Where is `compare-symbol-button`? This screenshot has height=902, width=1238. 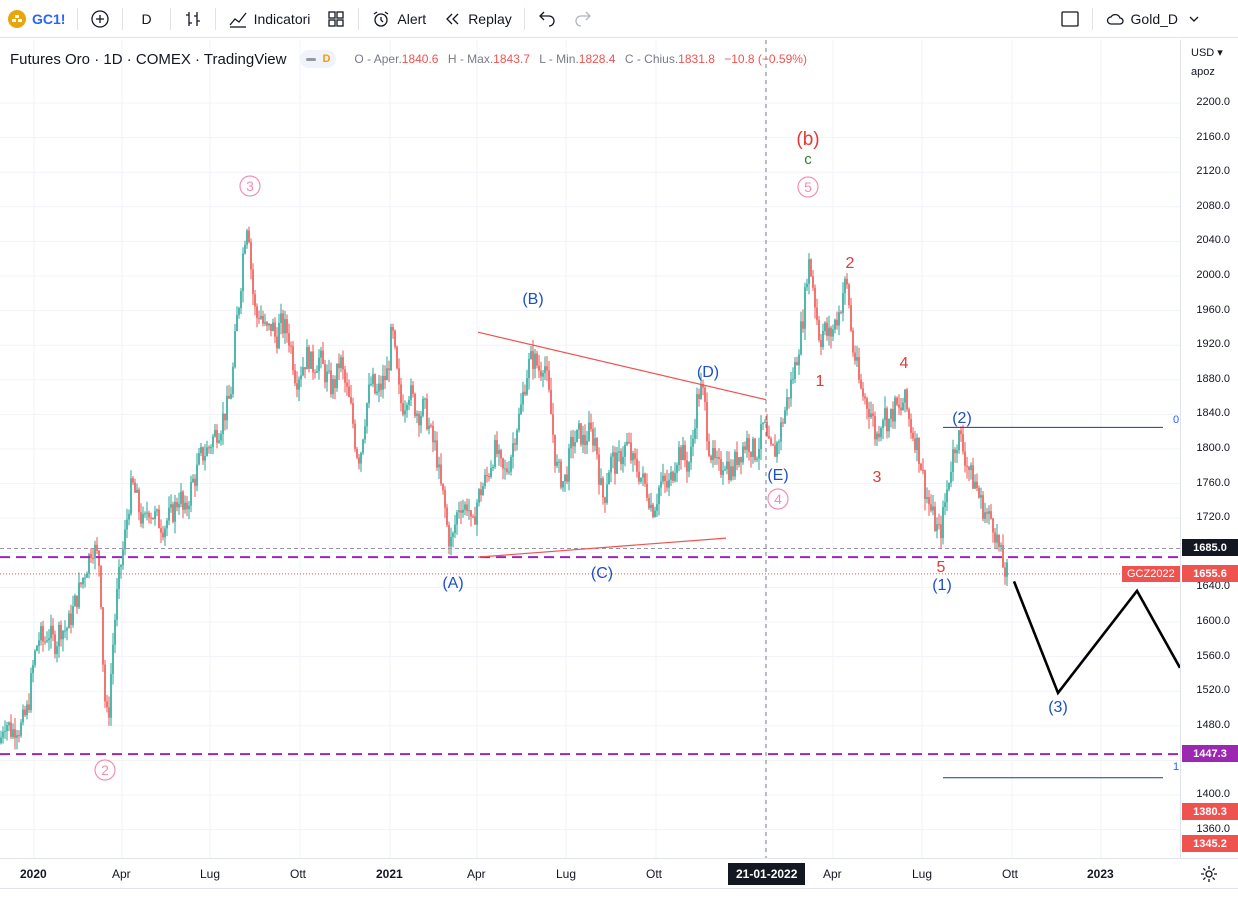
compare-symbol-button is located at coordinates (100, 19).